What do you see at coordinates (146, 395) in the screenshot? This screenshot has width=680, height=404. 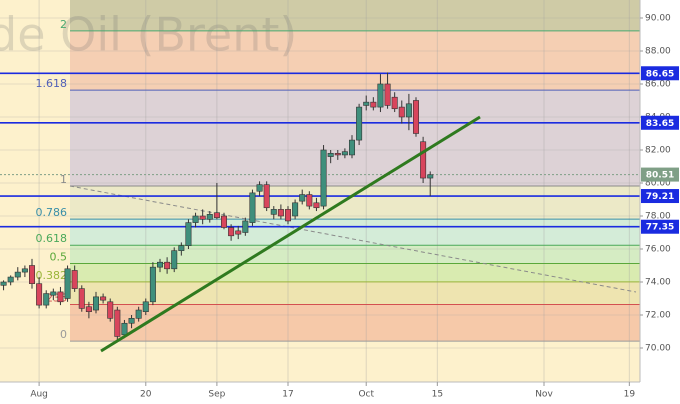 I see `x-tick-label: 20` at bounding box center [146, 395].